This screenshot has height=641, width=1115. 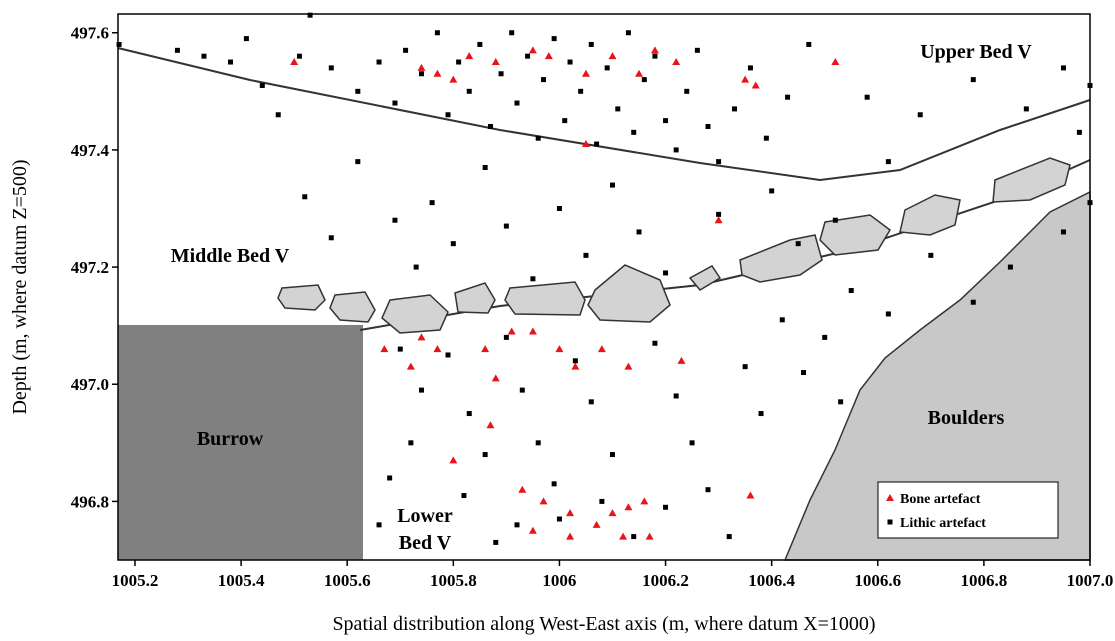 What do you see at coordinates (976, 52) in the screenshot?
I see `annotation: Upper Bed V` at bounding box center [976, 52].